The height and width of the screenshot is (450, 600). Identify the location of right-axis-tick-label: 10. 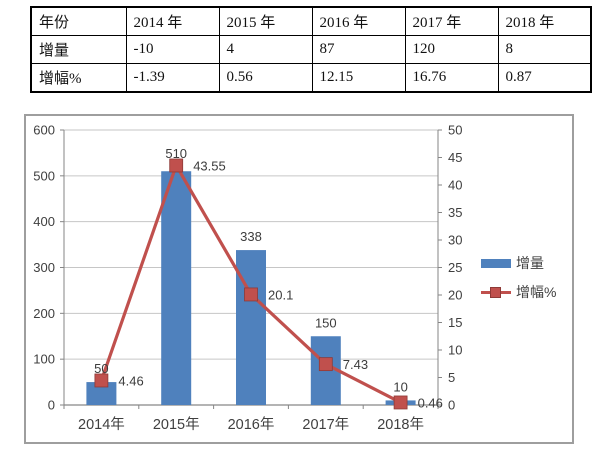
(455, 350).